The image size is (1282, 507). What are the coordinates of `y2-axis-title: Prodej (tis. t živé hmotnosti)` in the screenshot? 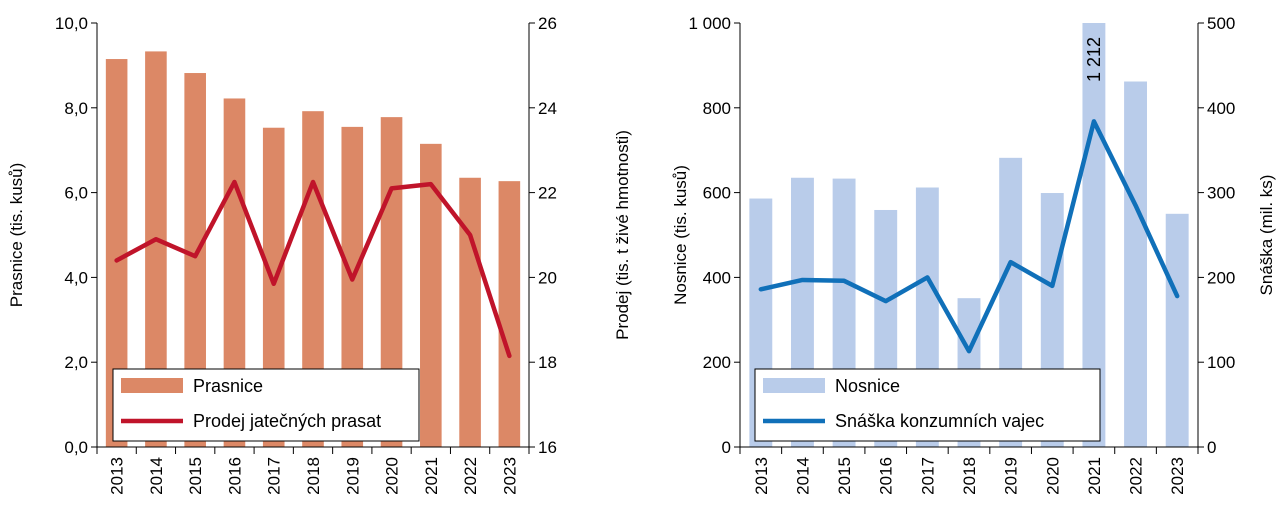 It's located at (622, 235).